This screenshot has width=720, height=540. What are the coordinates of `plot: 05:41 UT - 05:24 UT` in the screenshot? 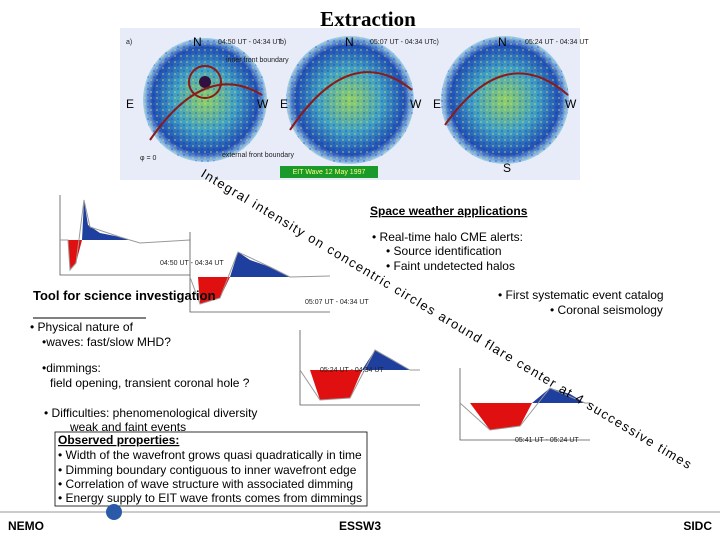 It's located at (524, 406).